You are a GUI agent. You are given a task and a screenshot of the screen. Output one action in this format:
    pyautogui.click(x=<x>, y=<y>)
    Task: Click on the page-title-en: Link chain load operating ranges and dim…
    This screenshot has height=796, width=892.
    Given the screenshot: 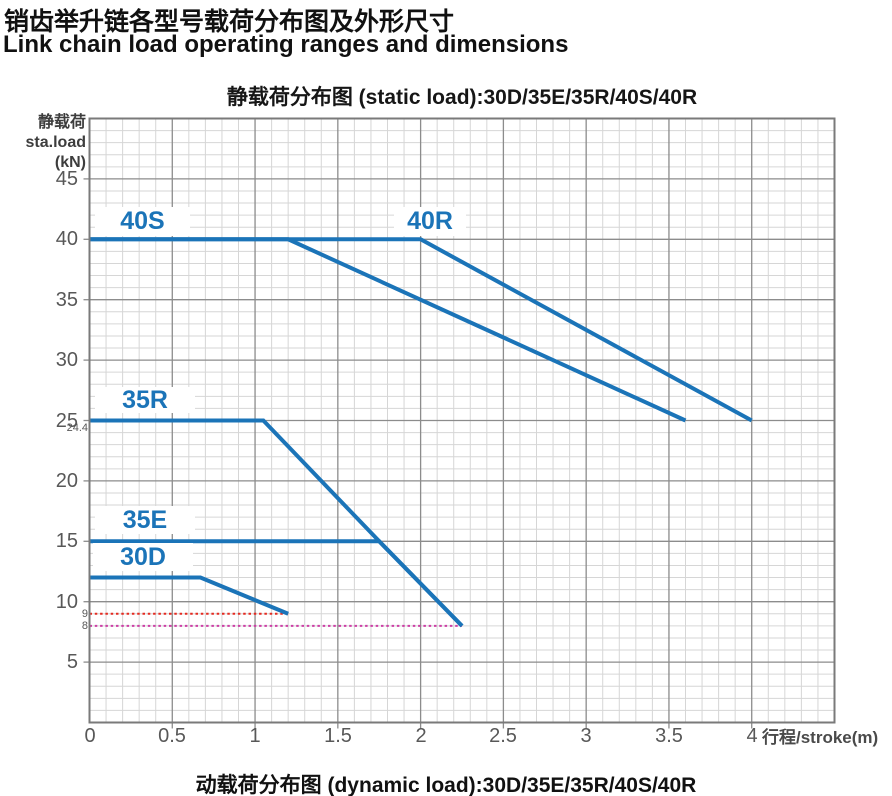 What is the action you would take?
    pyautogui.click(x=286, y=44)
    